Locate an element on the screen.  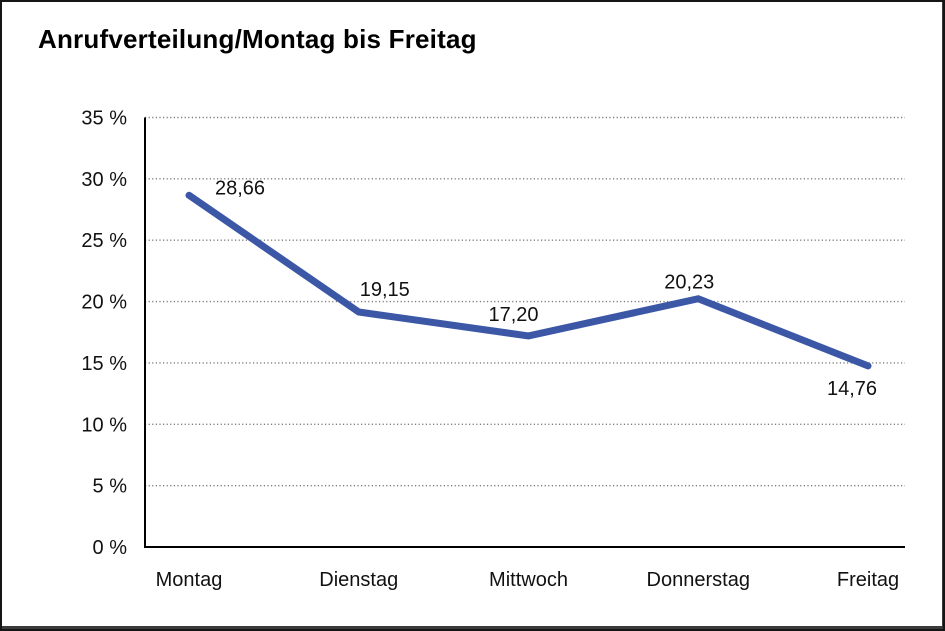
y-axis-tick-label: 30 % is located at coordinates (104, 180).